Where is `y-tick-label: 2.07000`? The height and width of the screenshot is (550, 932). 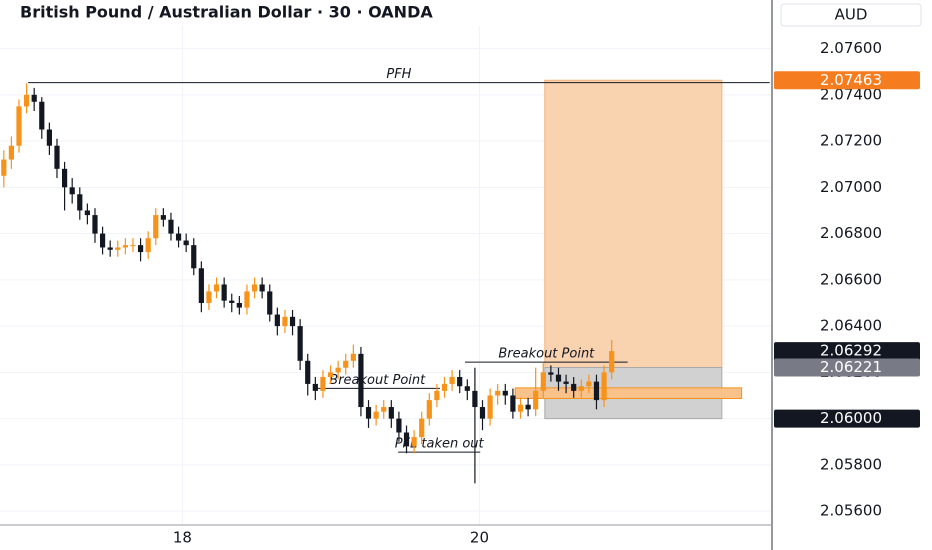
y-tick-label: 2.07000 is located at coordinates (851, 187).